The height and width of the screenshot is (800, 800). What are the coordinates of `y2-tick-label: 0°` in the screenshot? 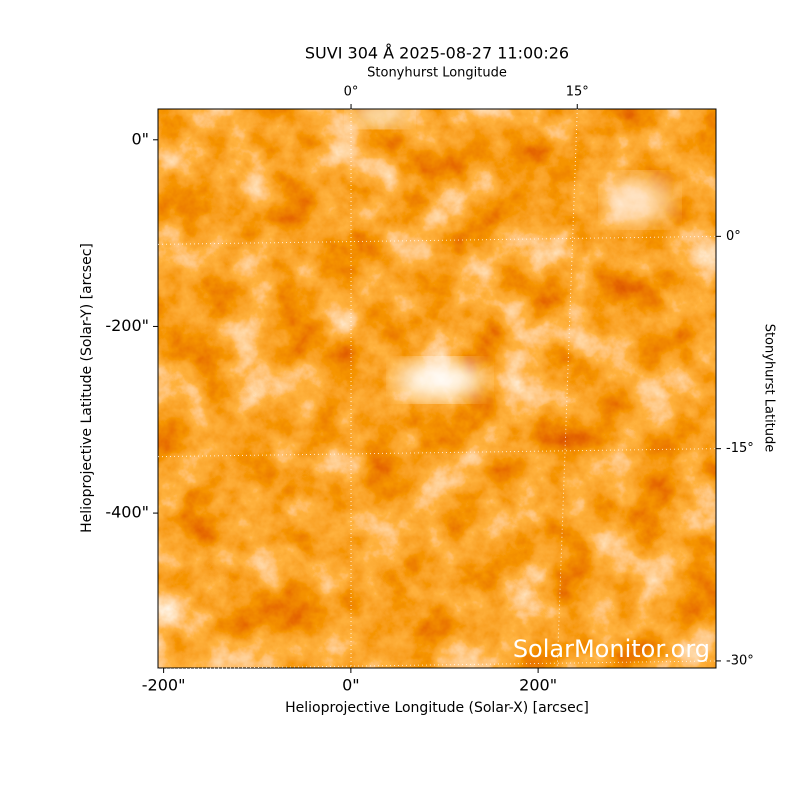 It's located at (733, 236).